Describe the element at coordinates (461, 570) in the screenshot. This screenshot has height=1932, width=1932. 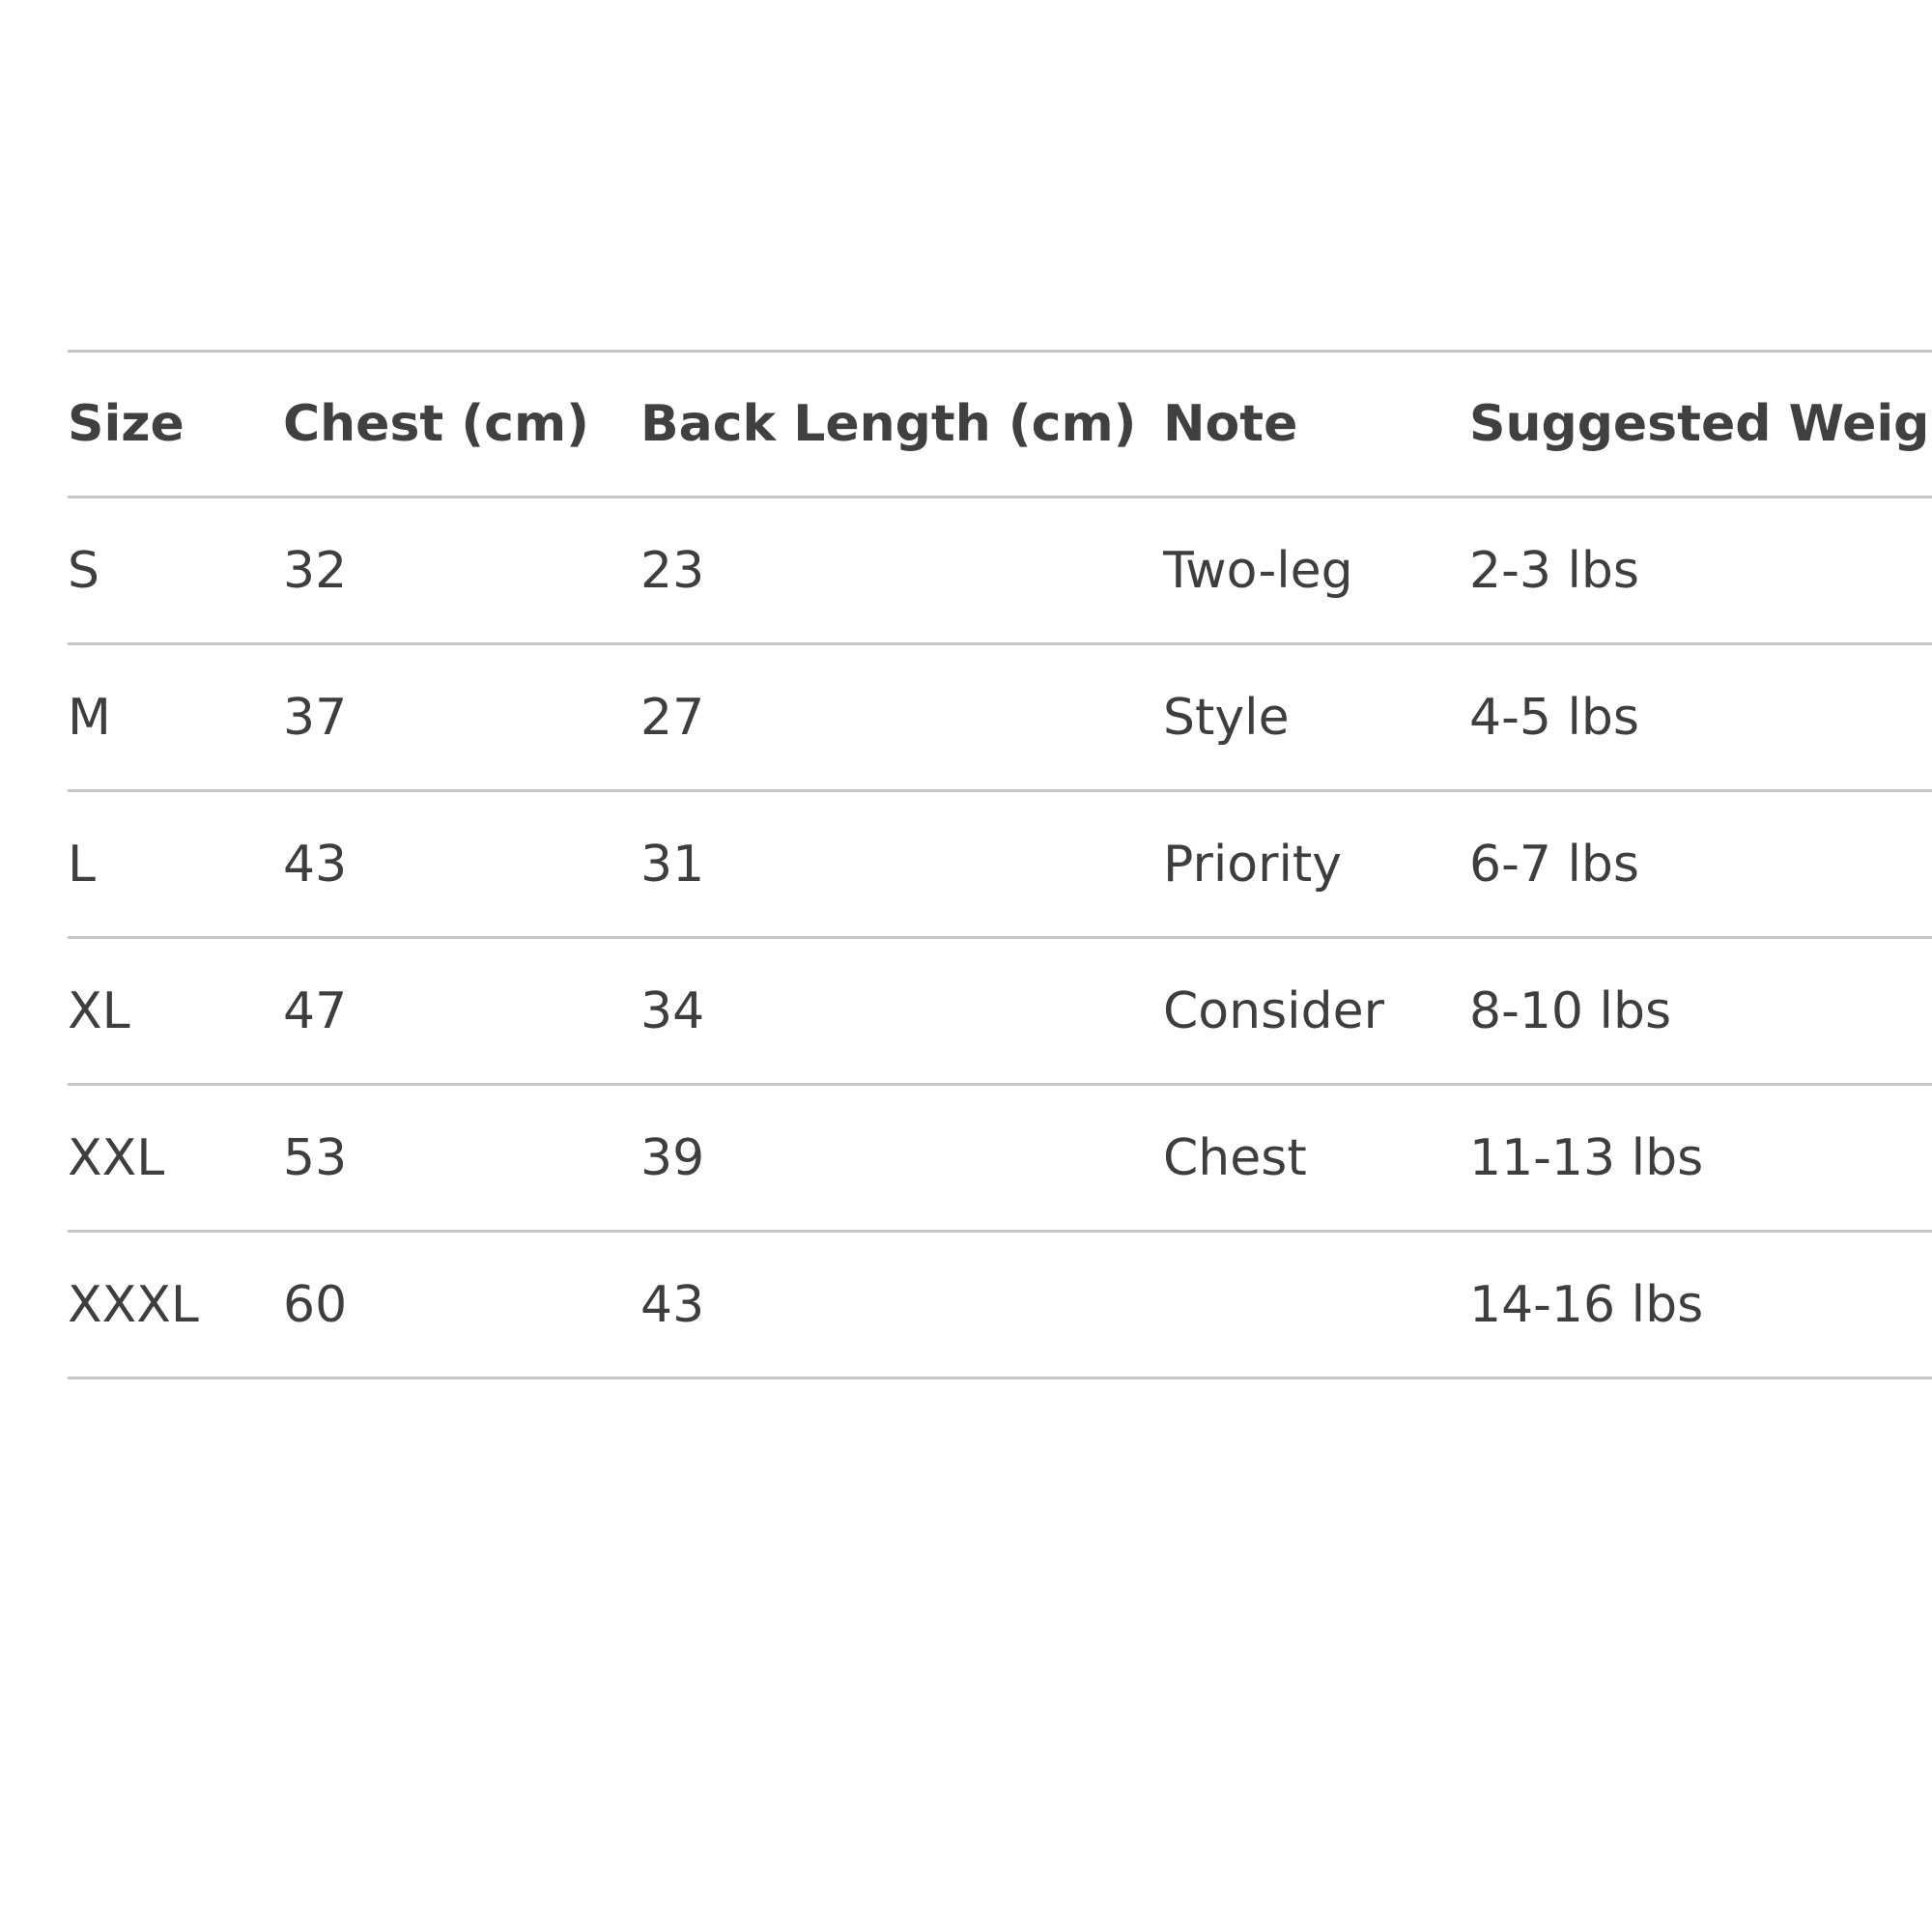
I see `cell-chest: 32` at that location.